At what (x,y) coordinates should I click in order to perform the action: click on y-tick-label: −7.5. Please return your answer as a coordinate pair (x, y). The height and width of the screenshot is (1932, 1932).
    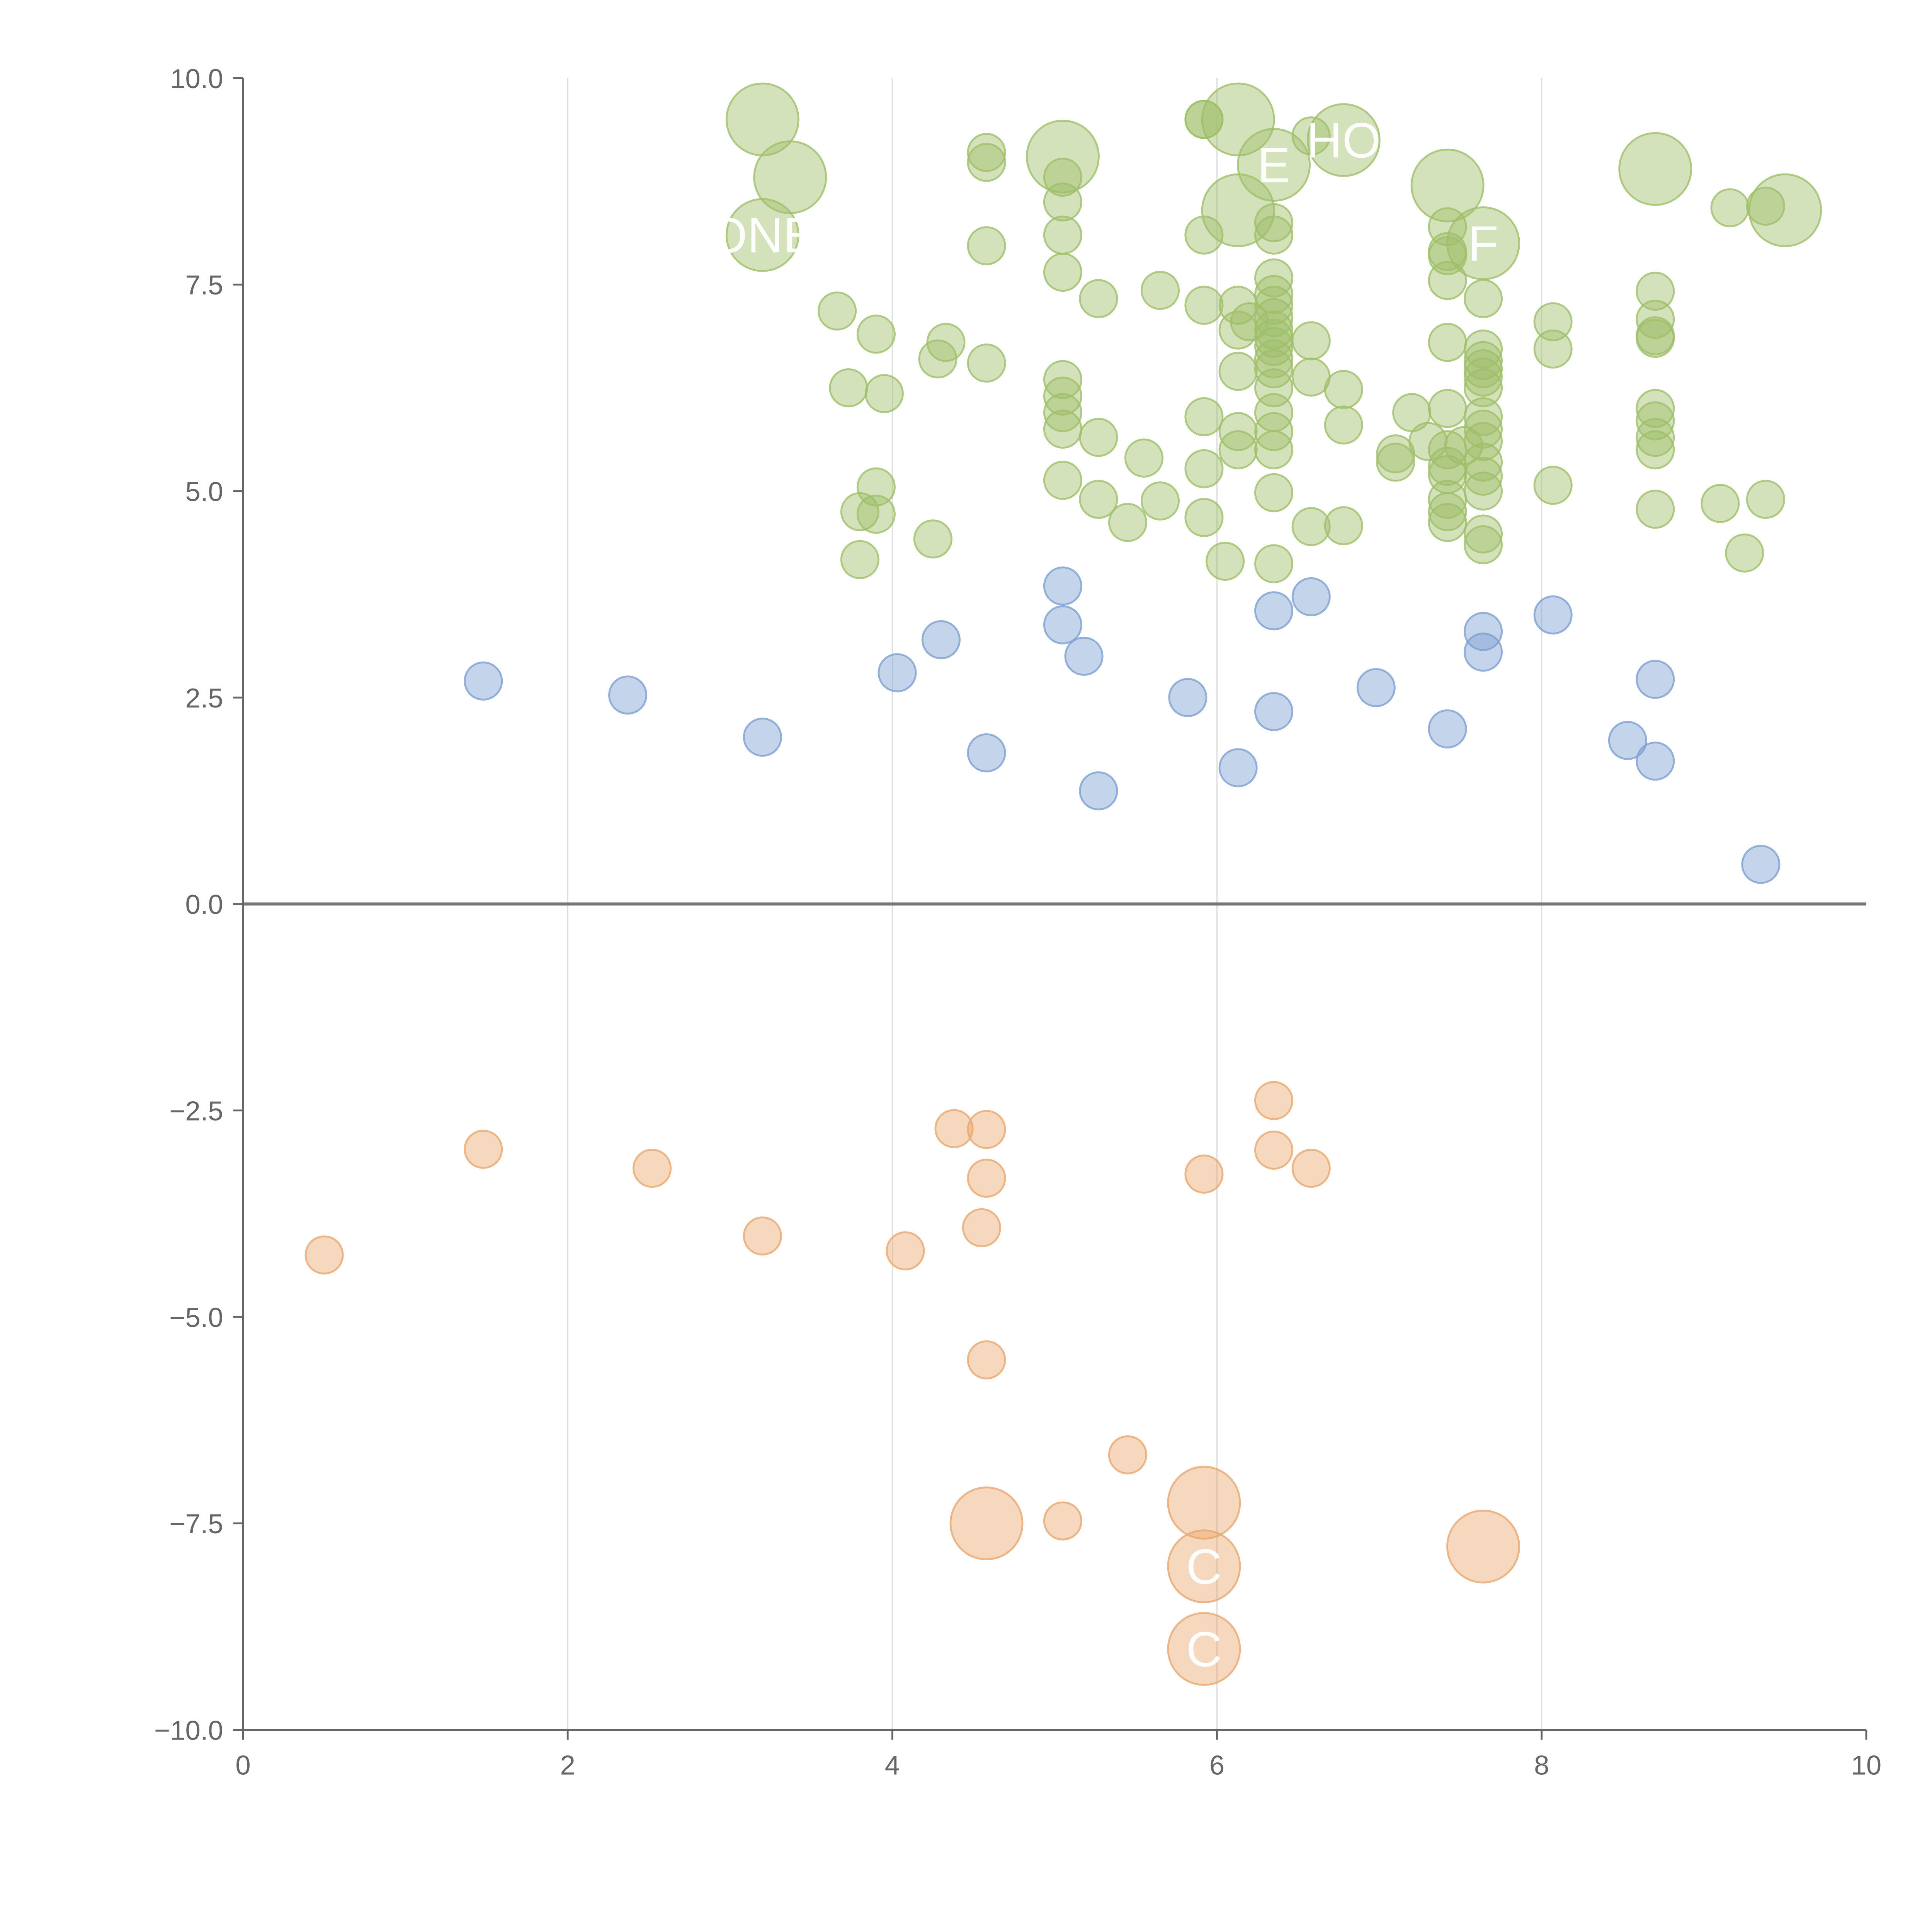
    Looking at the image, I should click on (196, 1524).